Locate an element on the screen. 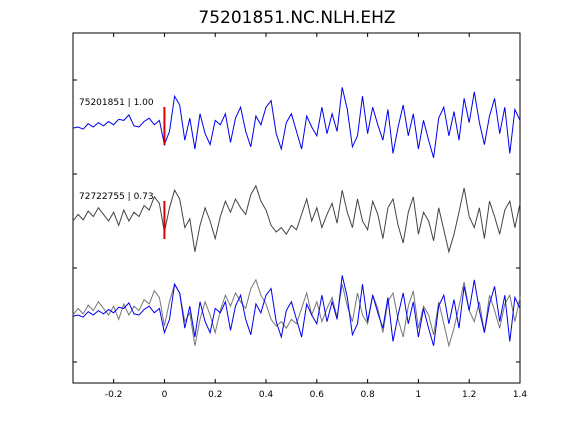  x-tick-label: 1.4 is located at coordinates (520, 395).